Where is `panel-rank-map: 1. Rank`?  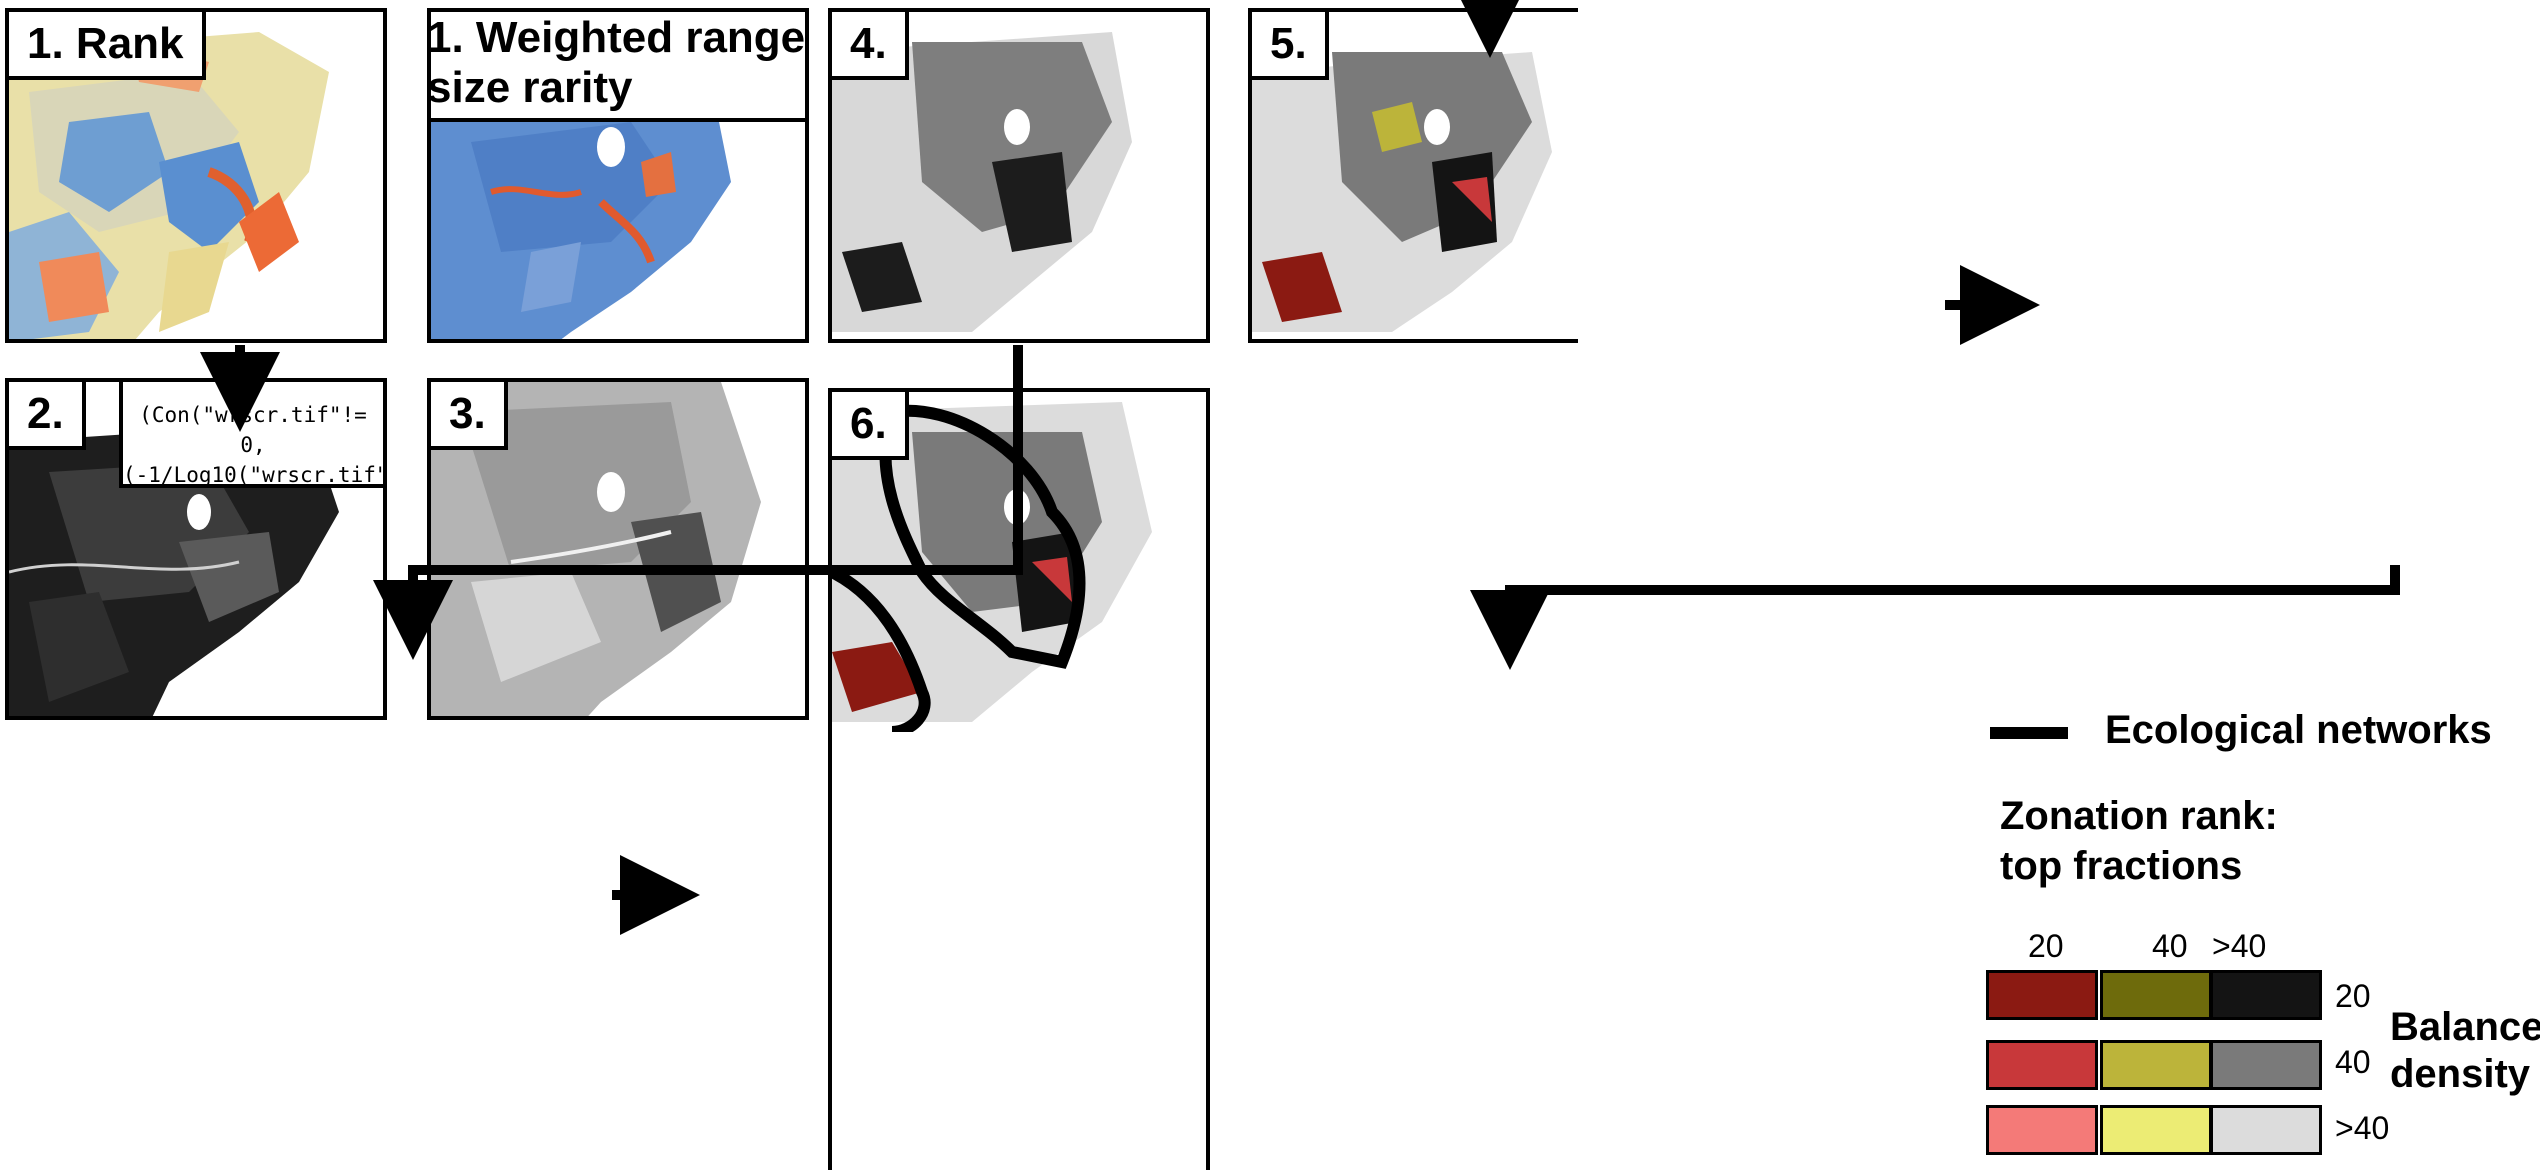
panel-rank-map: 1. Rank is located at coordinates (196, 175).